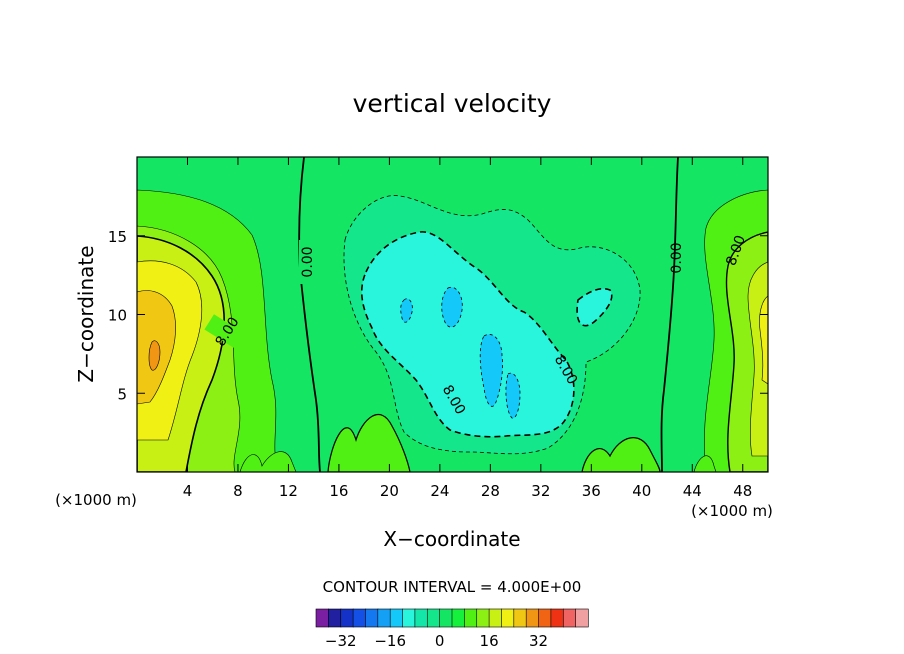 The height and width of the screenshot is (654, 904). Describe the element at coordinates (467, 334) in the screenshot. I see `down-inner` at that location.